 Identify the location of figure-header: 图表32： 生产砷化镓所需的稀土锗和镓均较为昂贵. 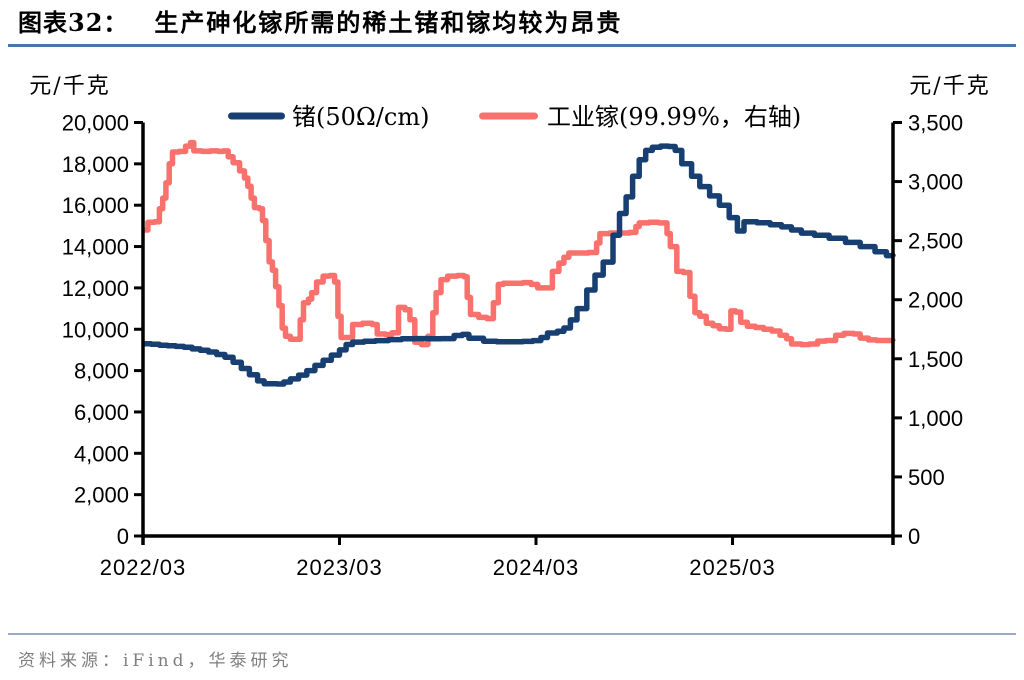
(513, 23).